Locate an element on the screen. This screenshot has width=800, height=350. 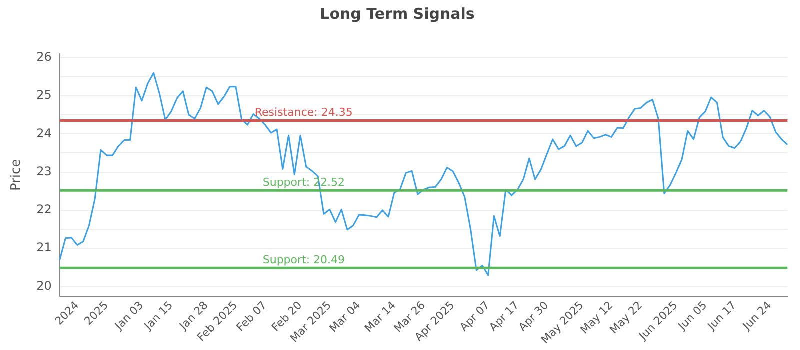
chart-title: Long Term Signals is located at coordinates (397, 13).